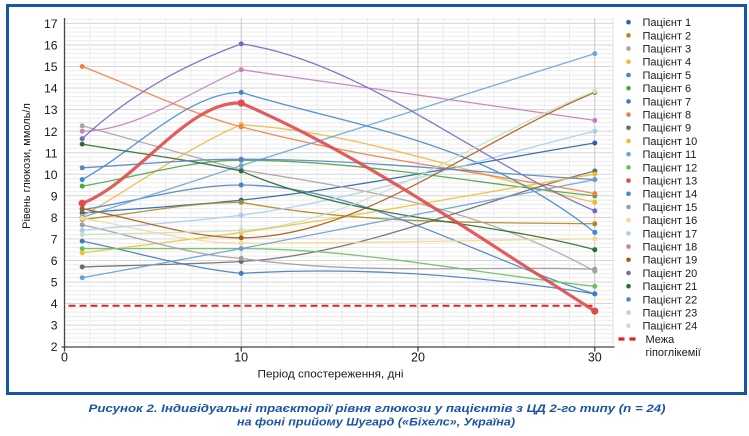 This screenshot has width=749, height=436. What do you see at coordinates (667, 36) in the screenshot?
I see `svg-text: Пацієнт 2` at bounding box center [667, 36].